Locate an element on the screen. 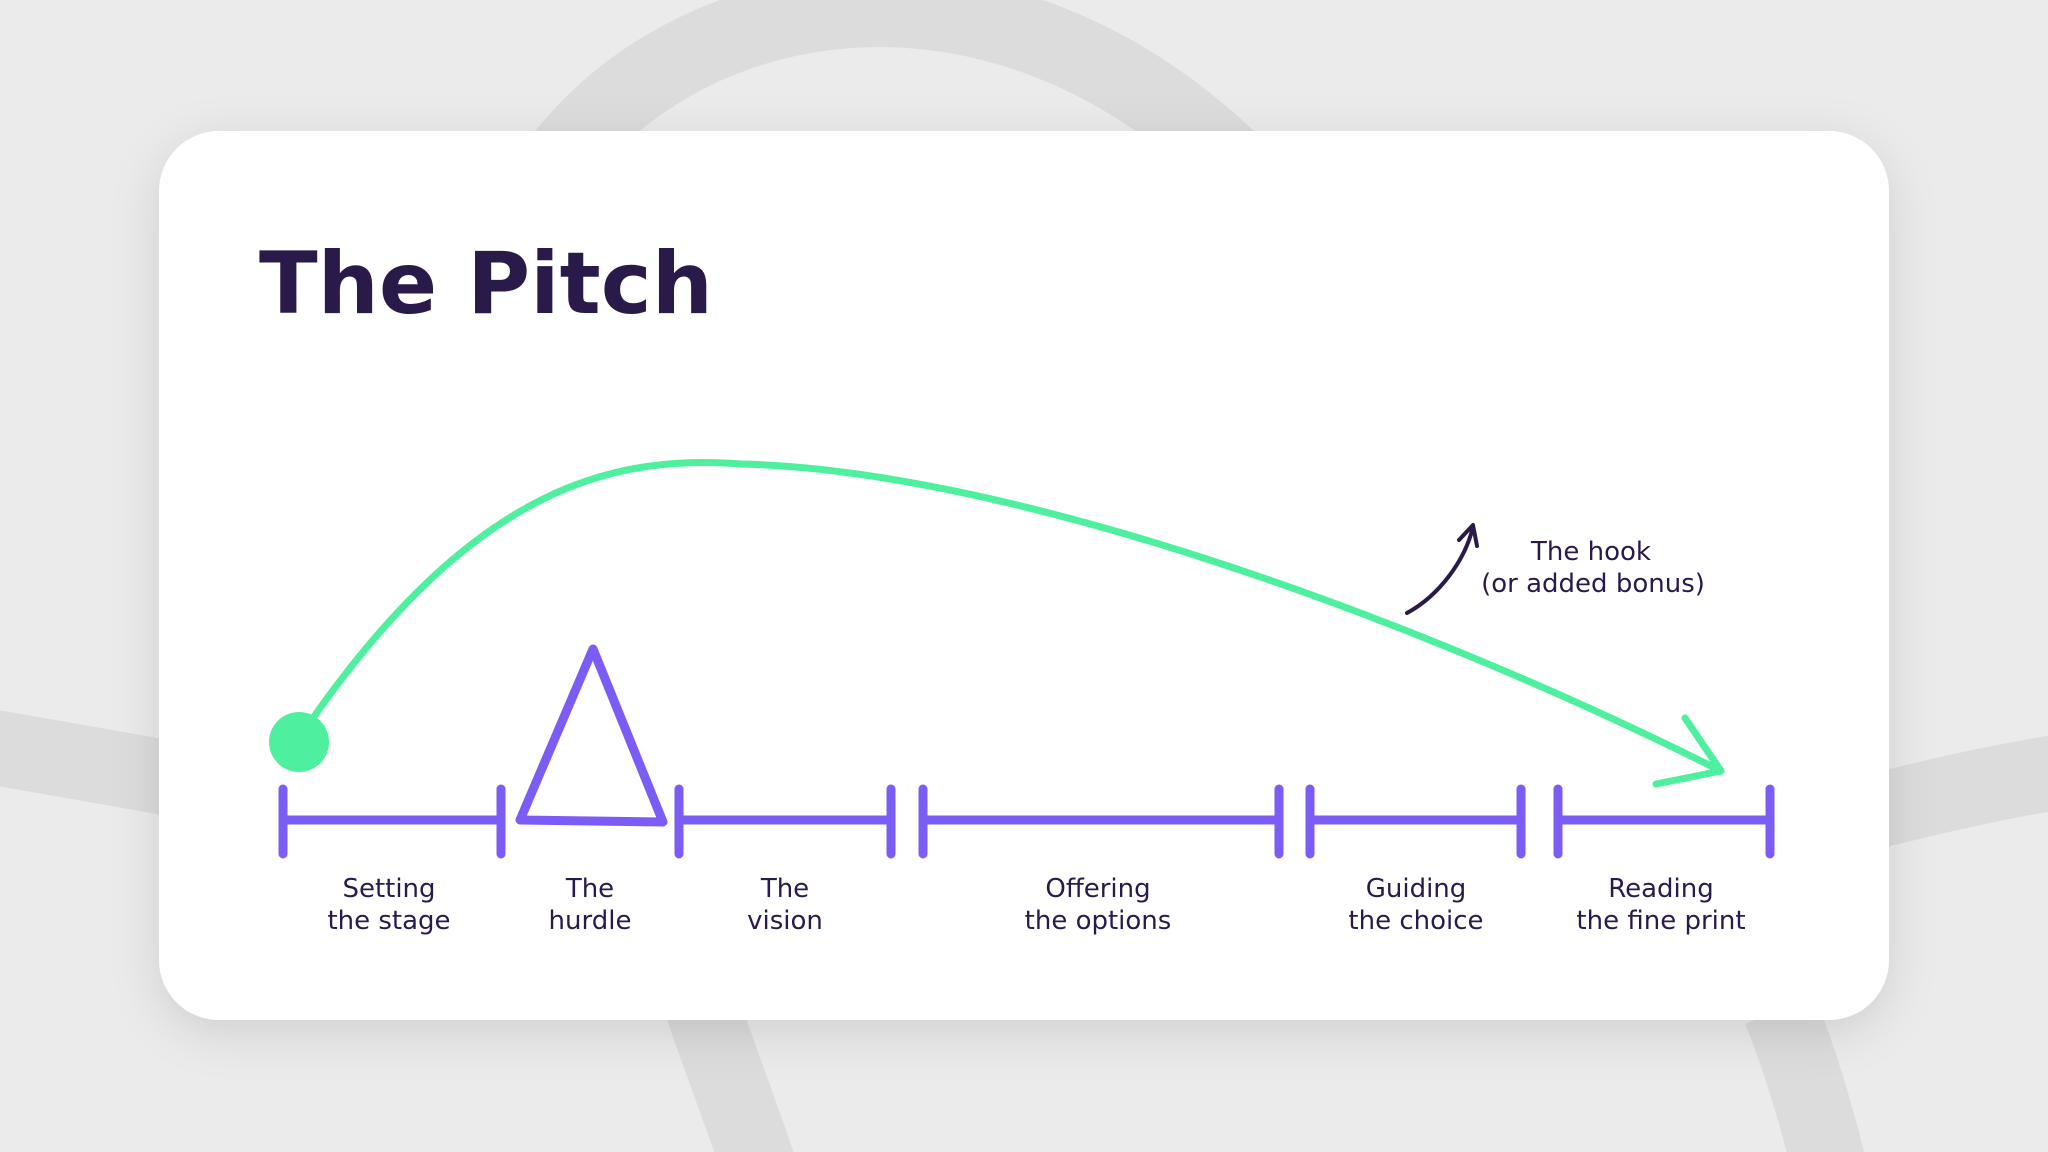 The height and width of the screenshot is (1152, 2048). timeline is located at coordinates (1026, 751).